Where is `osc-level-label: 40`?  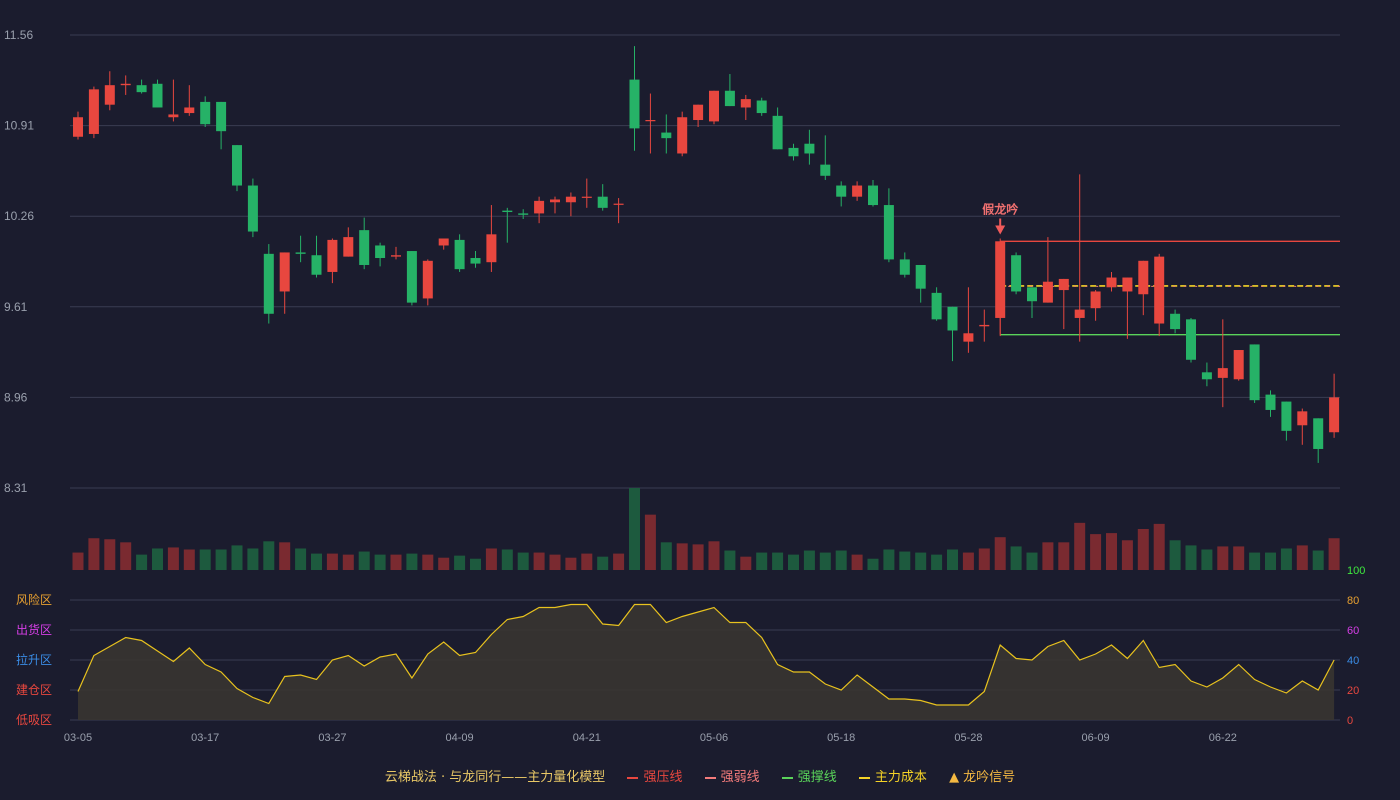 osc-level-label: 40 is located at coordinates (1353, 661).